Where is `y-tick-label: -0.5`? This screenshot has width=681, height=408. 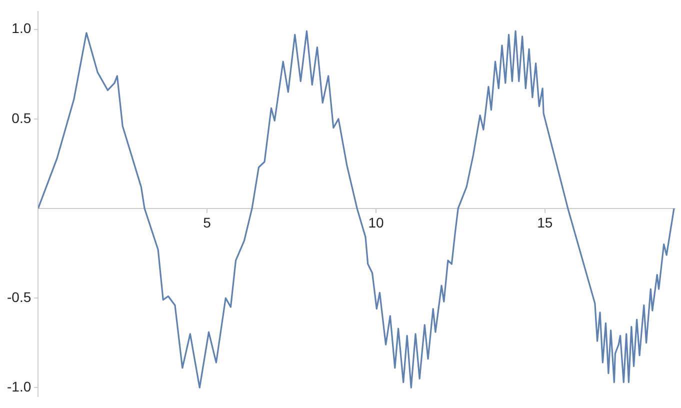
y-tick-label: -0.5 is located at coordinates (19, 296).